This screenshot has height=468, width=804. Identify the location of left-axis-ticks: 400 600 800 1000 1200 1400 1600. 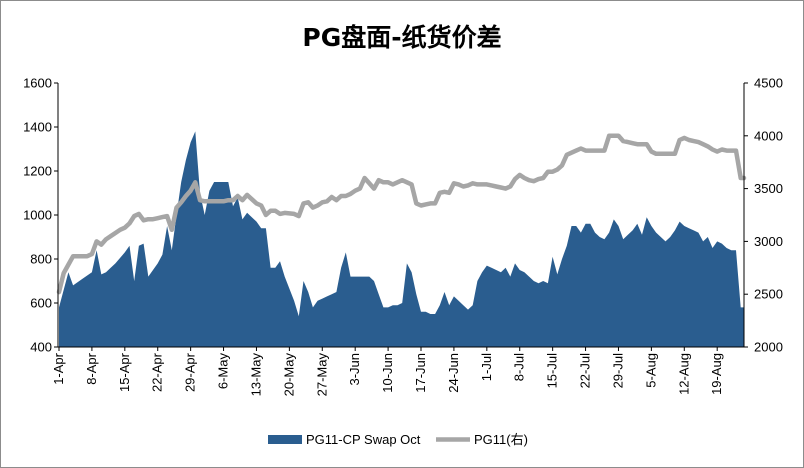
(40, 215).